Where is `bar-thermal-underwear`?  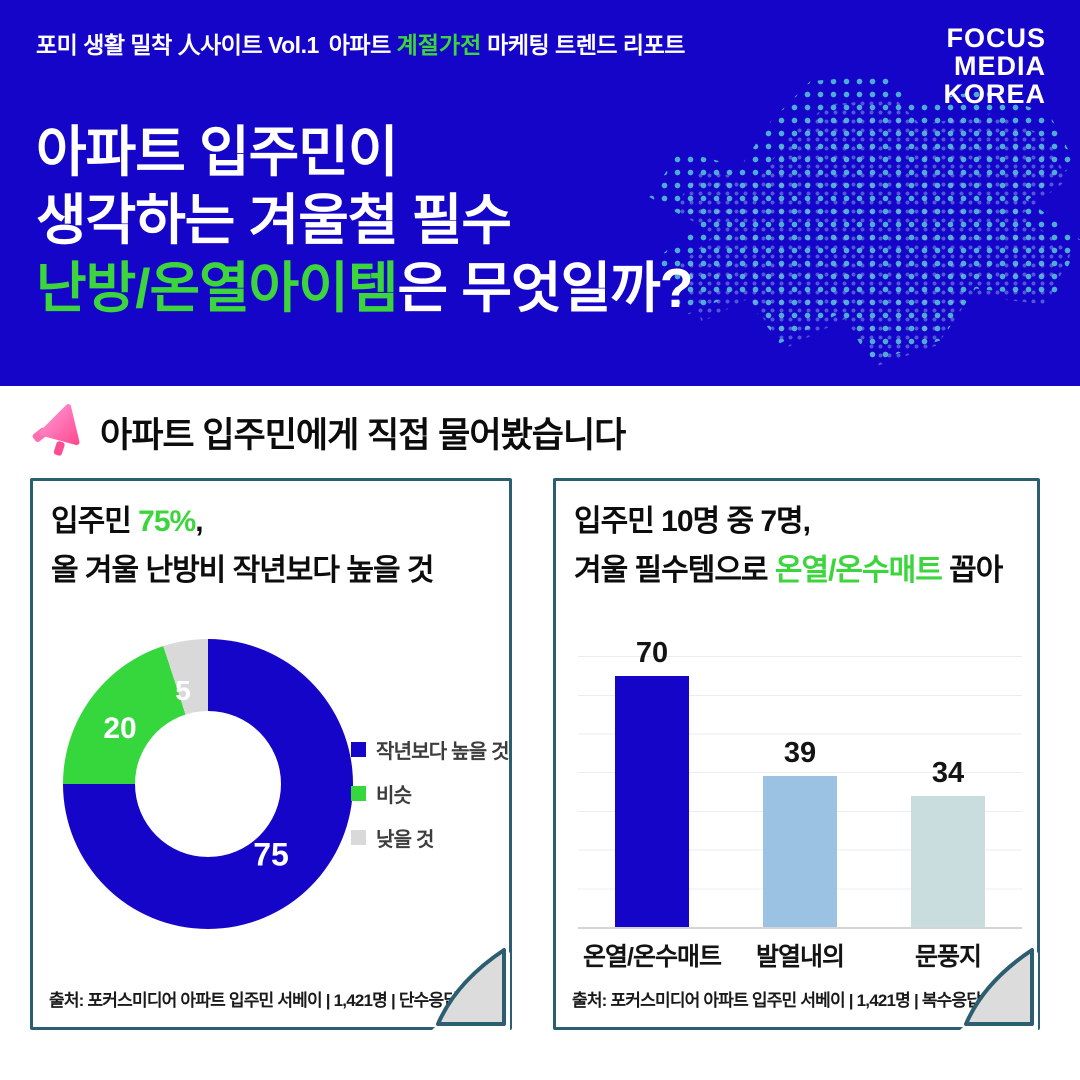
bar-thermal-underwear is located at coordinates (800, 851).